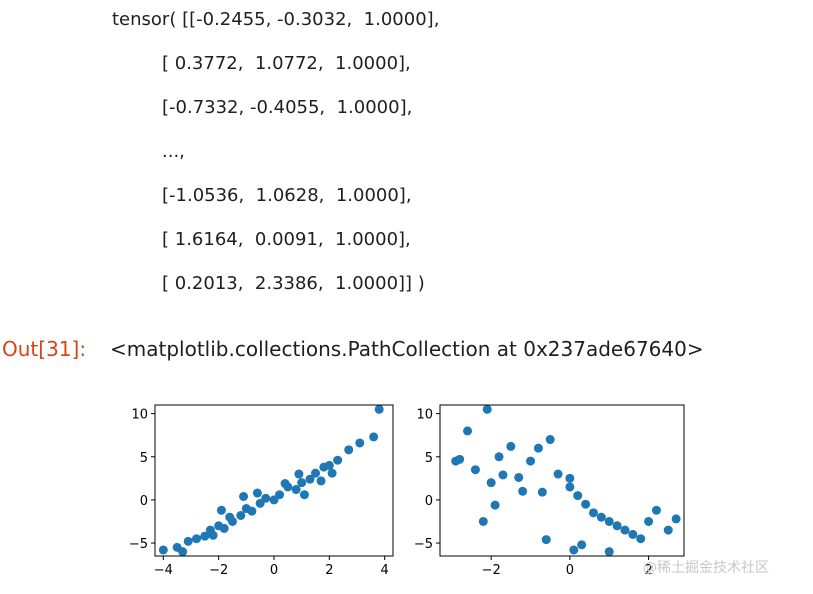 This screenshot has width=813, height=594. I want to click on scatter-chart-right: −2 0 2 −5 0 5 10, so click(549, 491).